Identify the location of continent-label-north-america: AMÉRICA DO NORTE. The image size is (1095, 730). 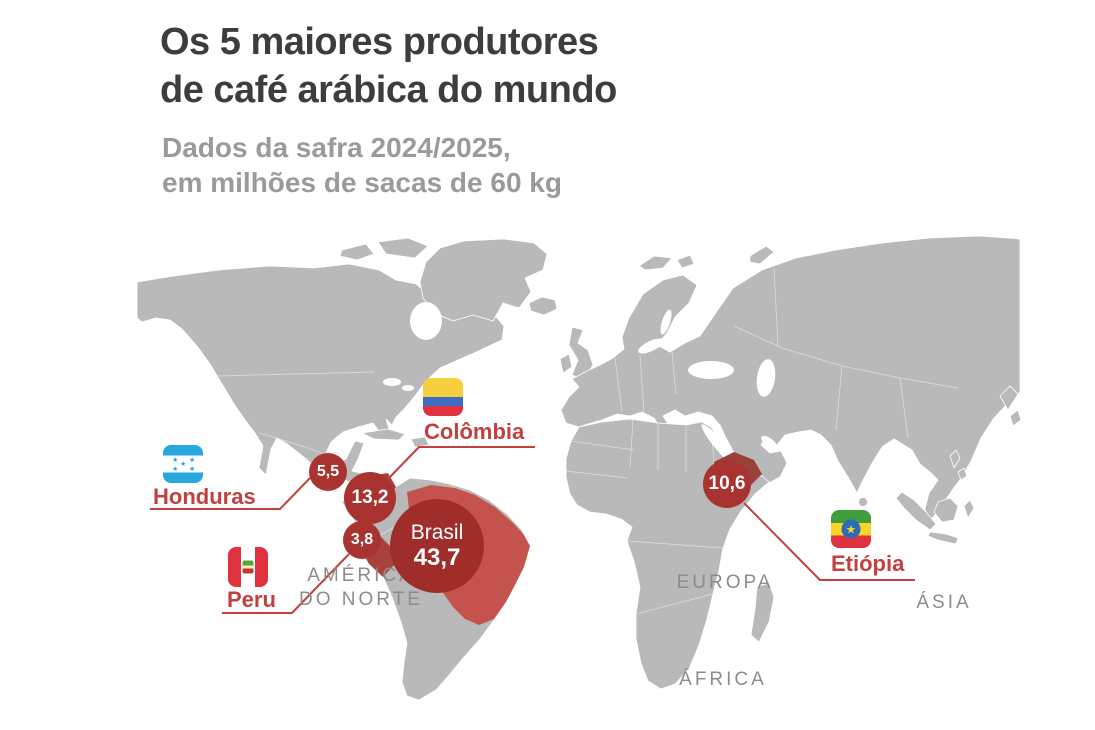
(361, 587).